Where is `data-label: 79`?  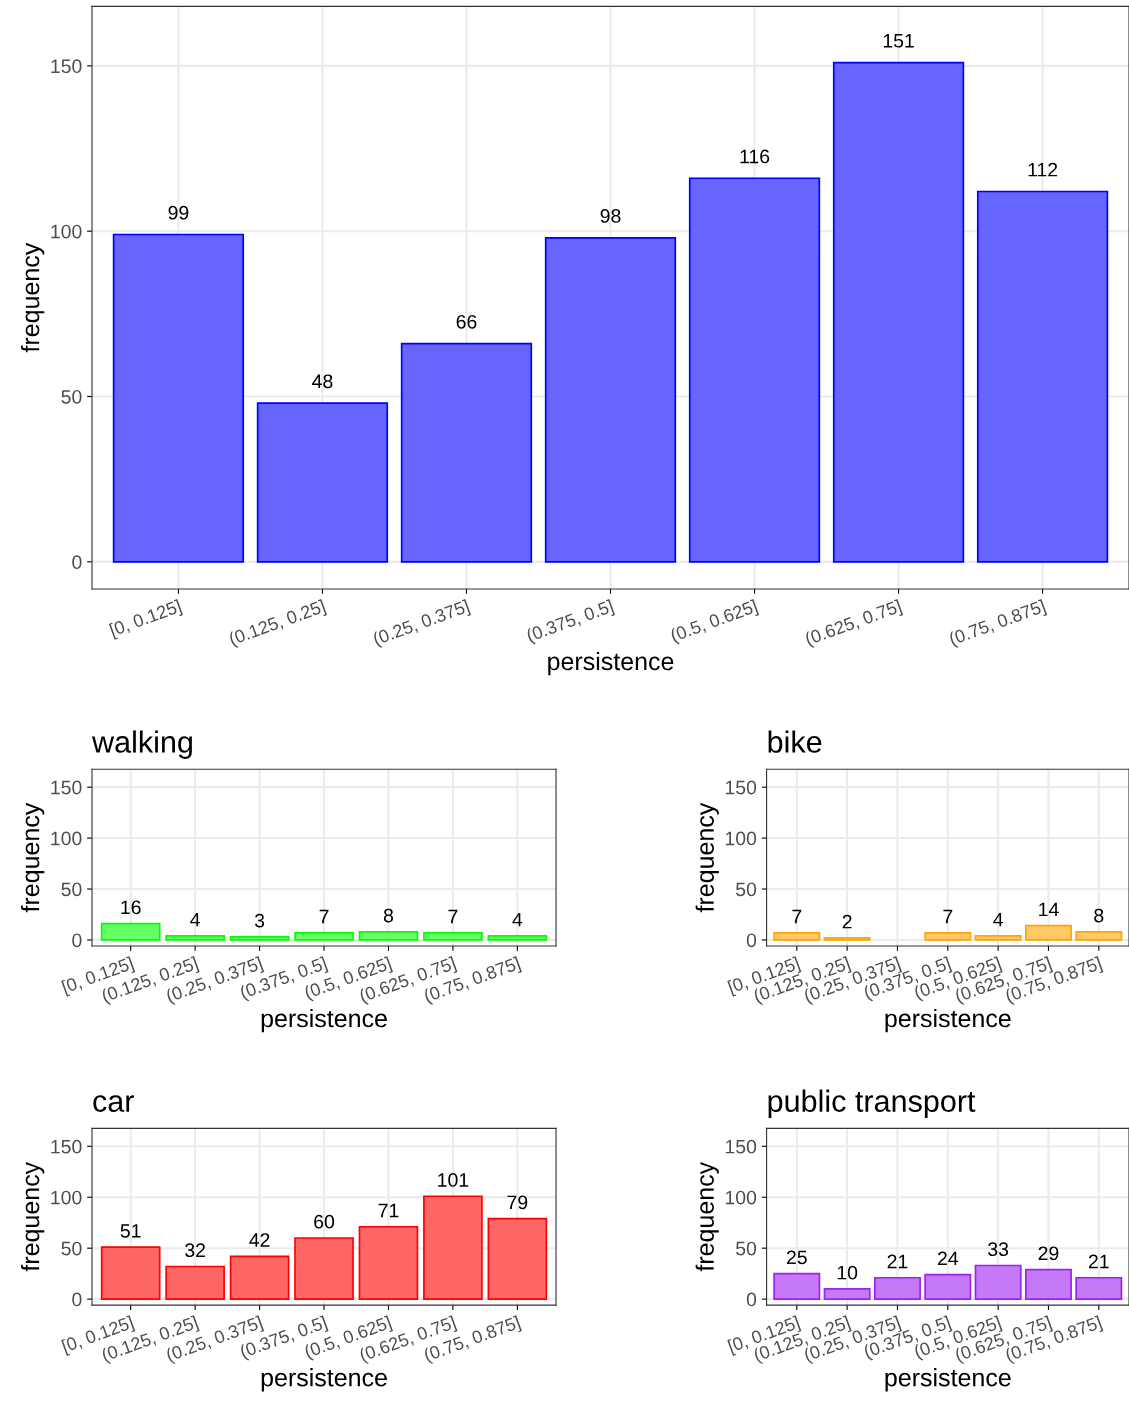 data-label: 79 is located at coordinates (517, 1202).